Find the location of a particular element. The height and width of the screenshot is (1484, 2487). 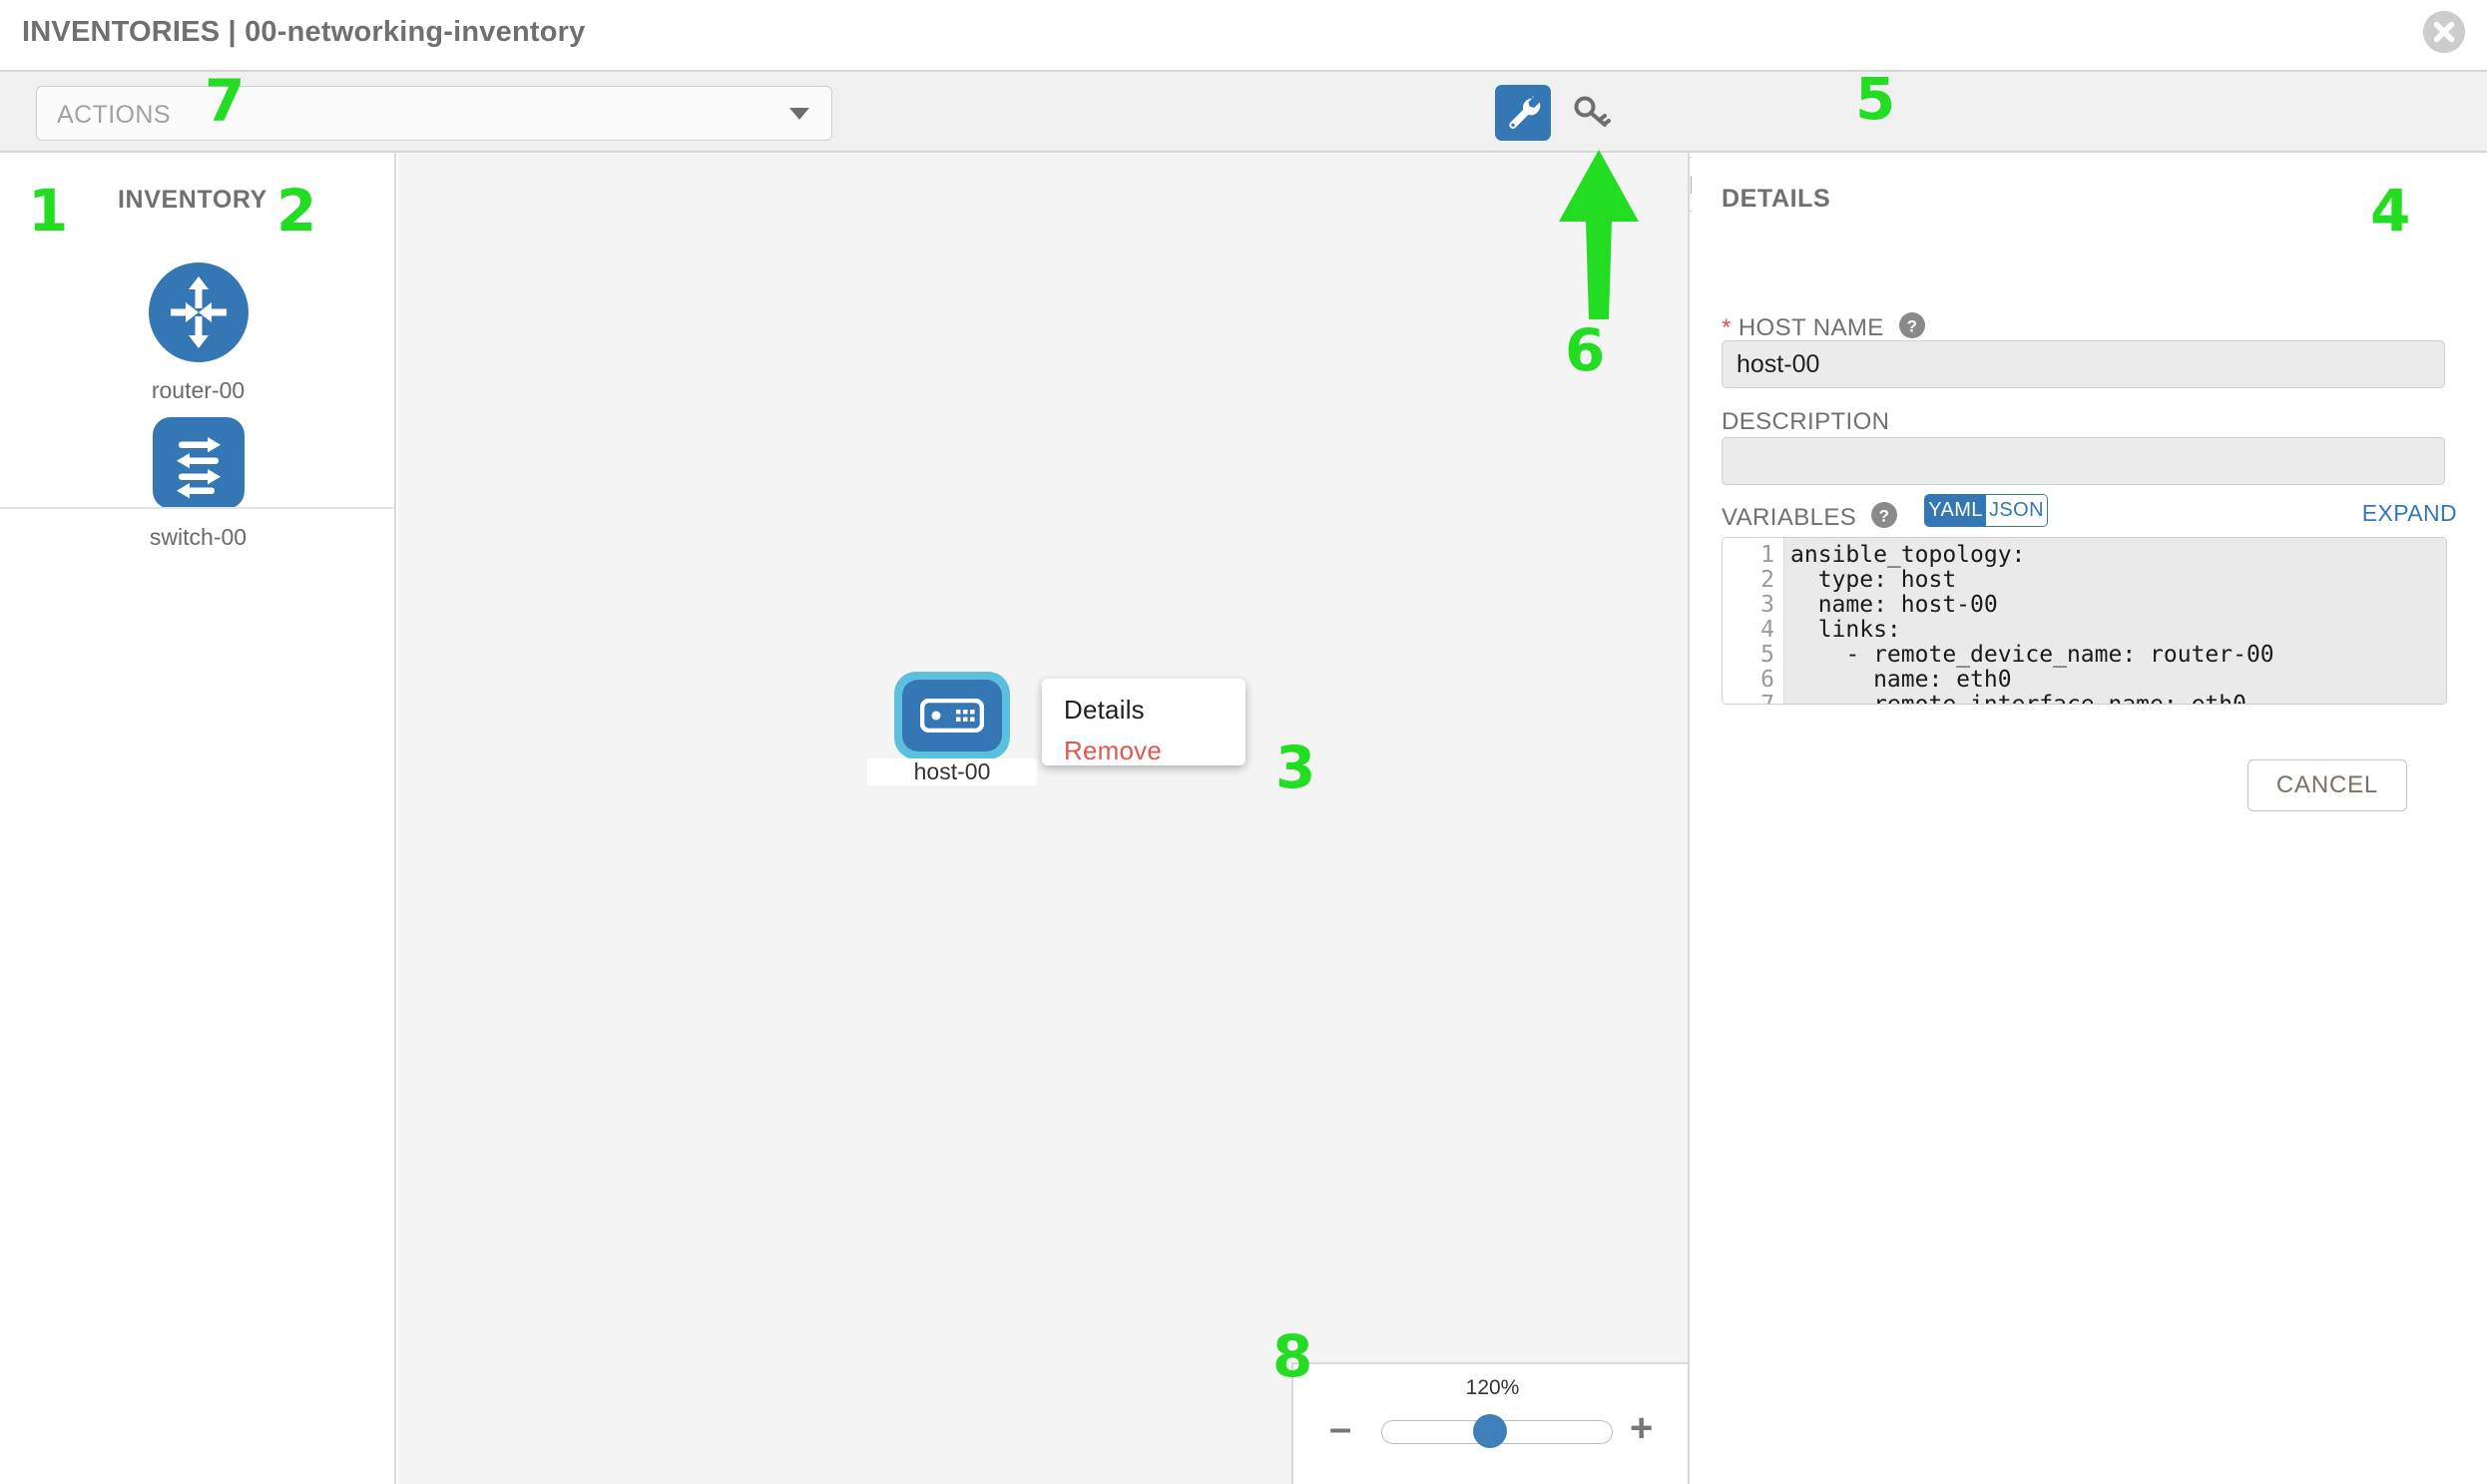

variables-label: VARIABLES ? is located at coordinates (1810, 518).